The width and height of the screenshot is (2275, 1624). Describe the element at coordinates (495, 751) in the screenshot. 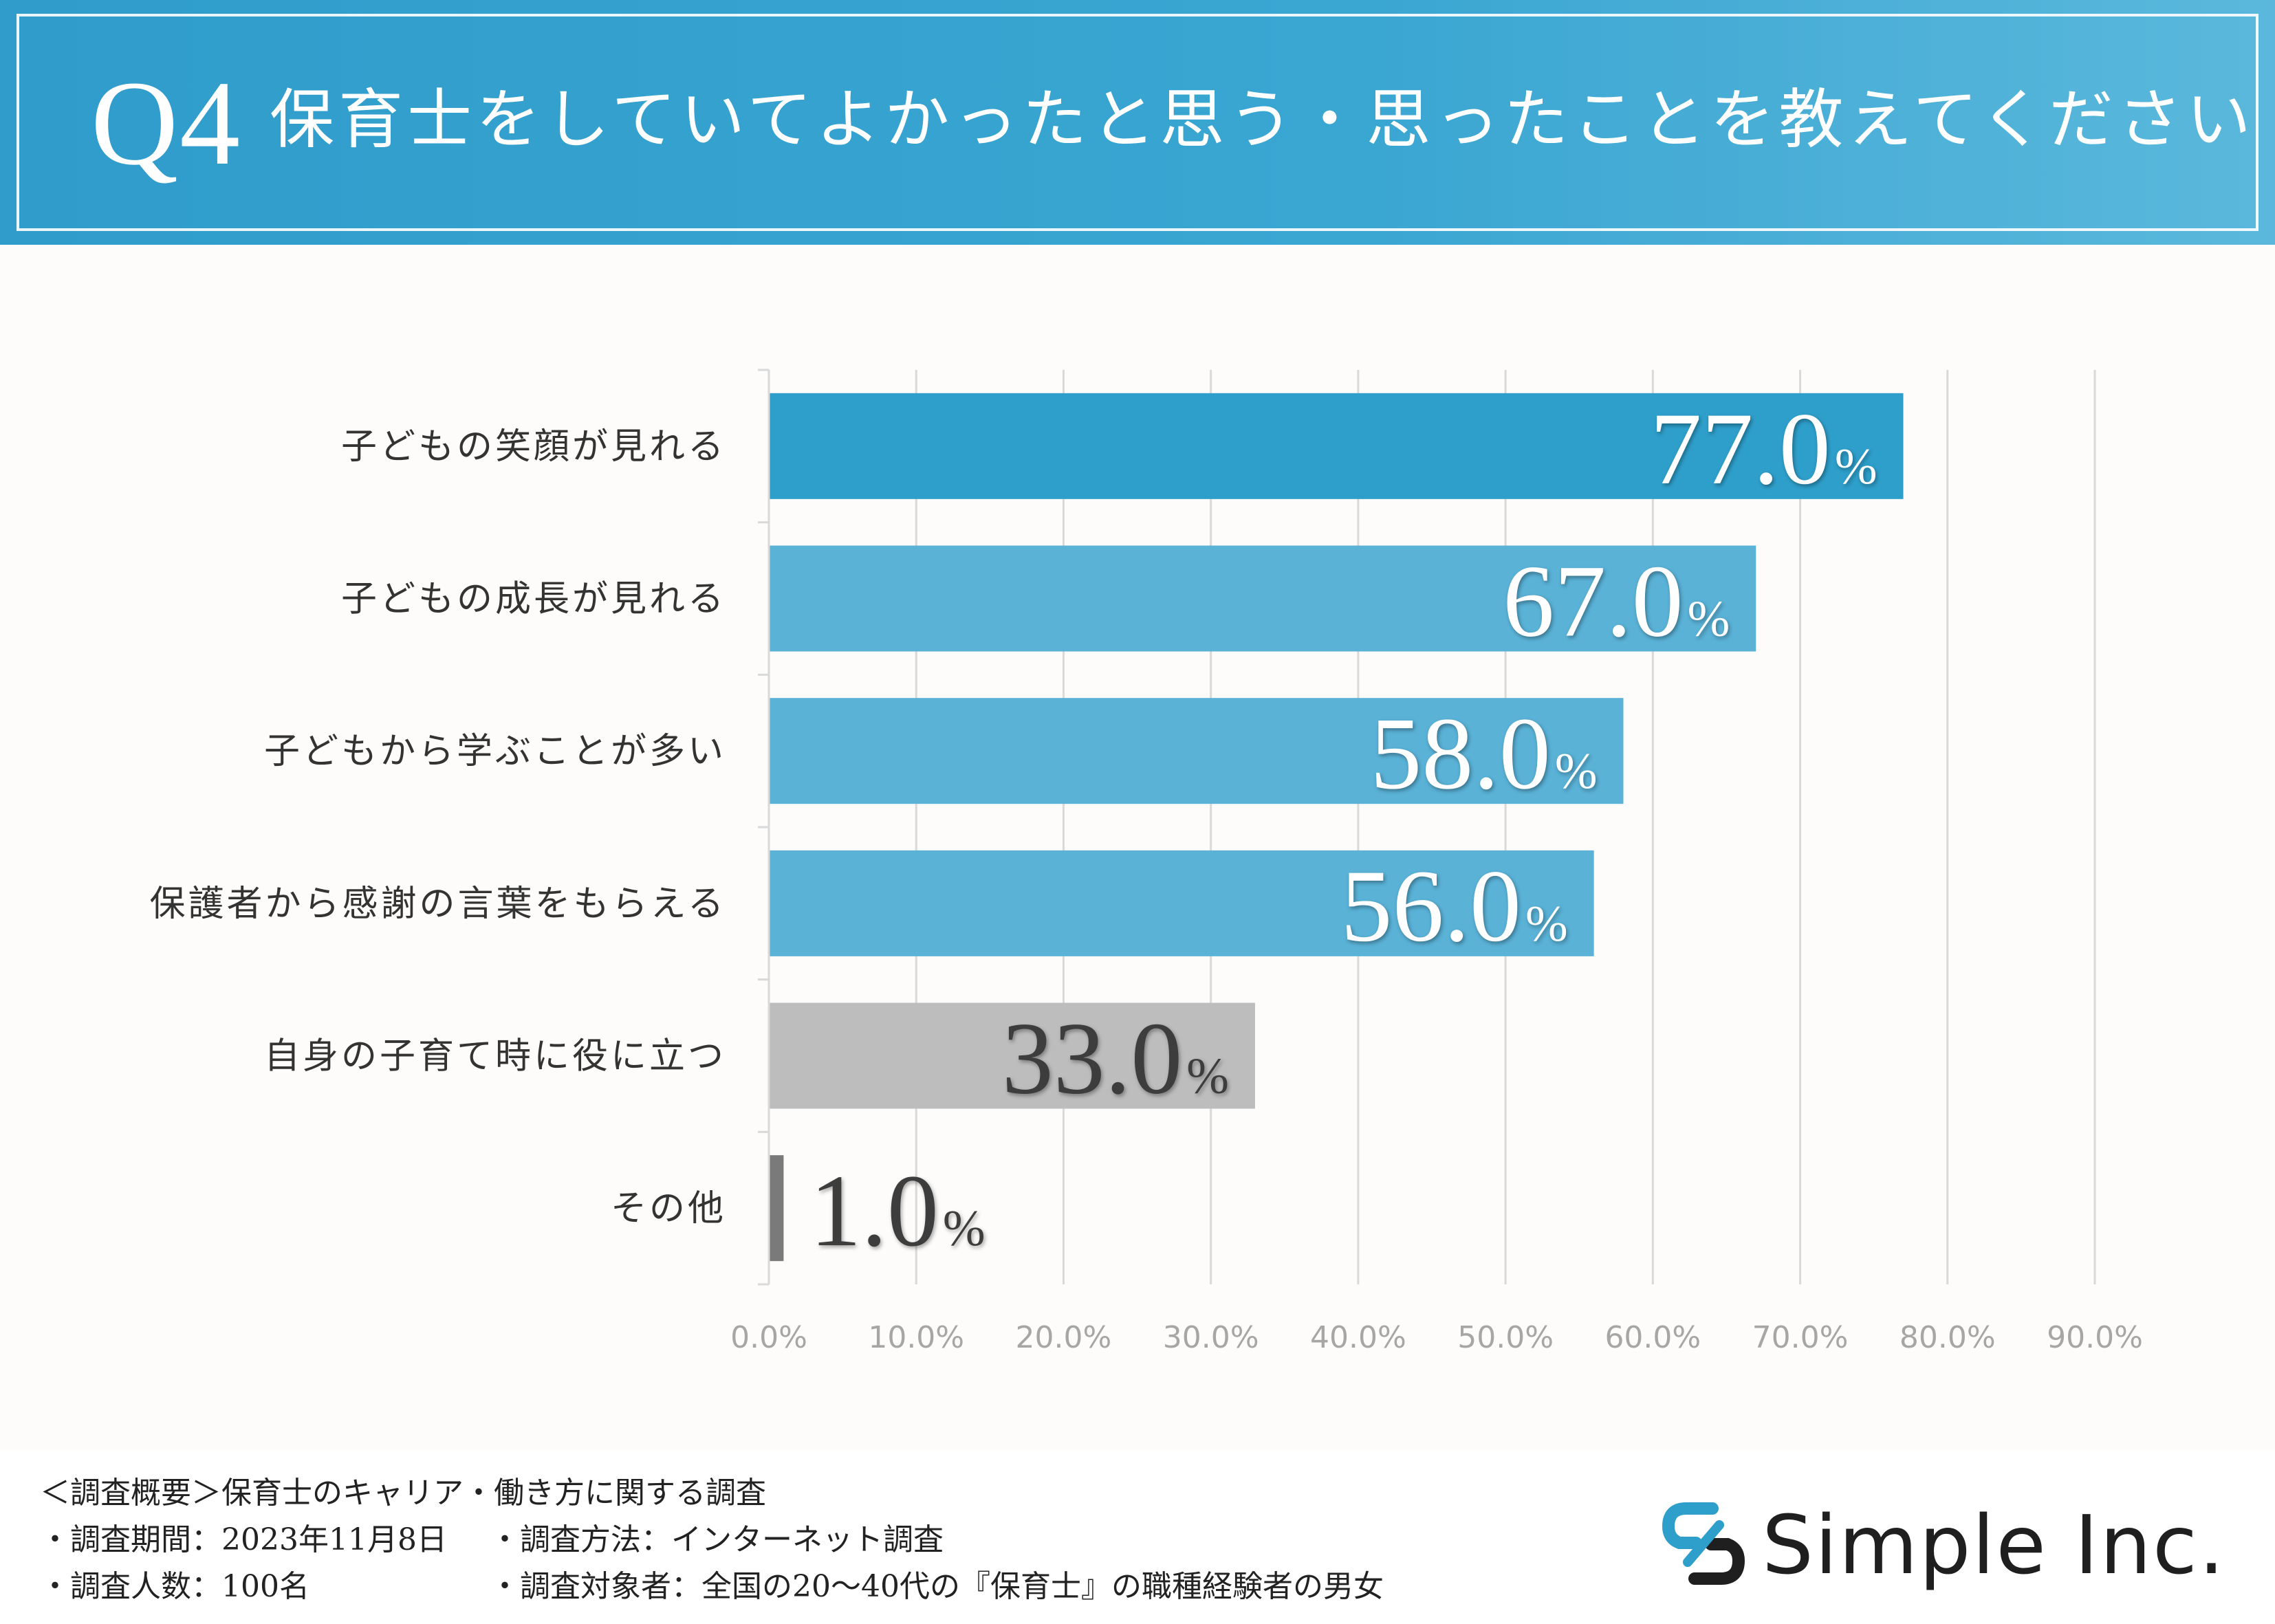

I see `category-label: 子どもから学ぶことが多い` at that location.